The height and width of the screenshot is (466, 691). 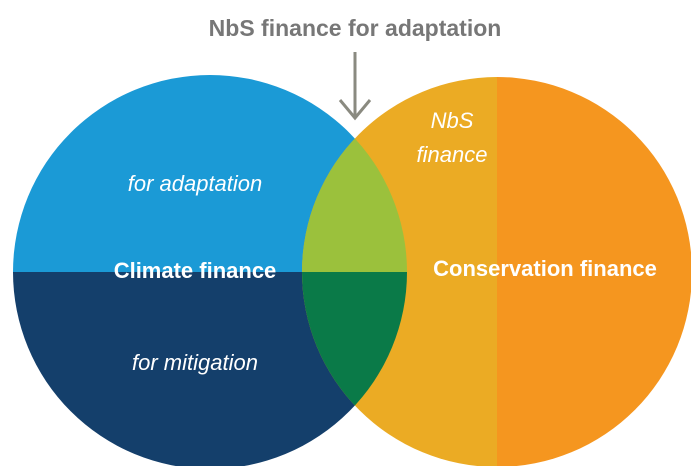 I want to click on nbs-label: NbS, so click(x=452, y=120).